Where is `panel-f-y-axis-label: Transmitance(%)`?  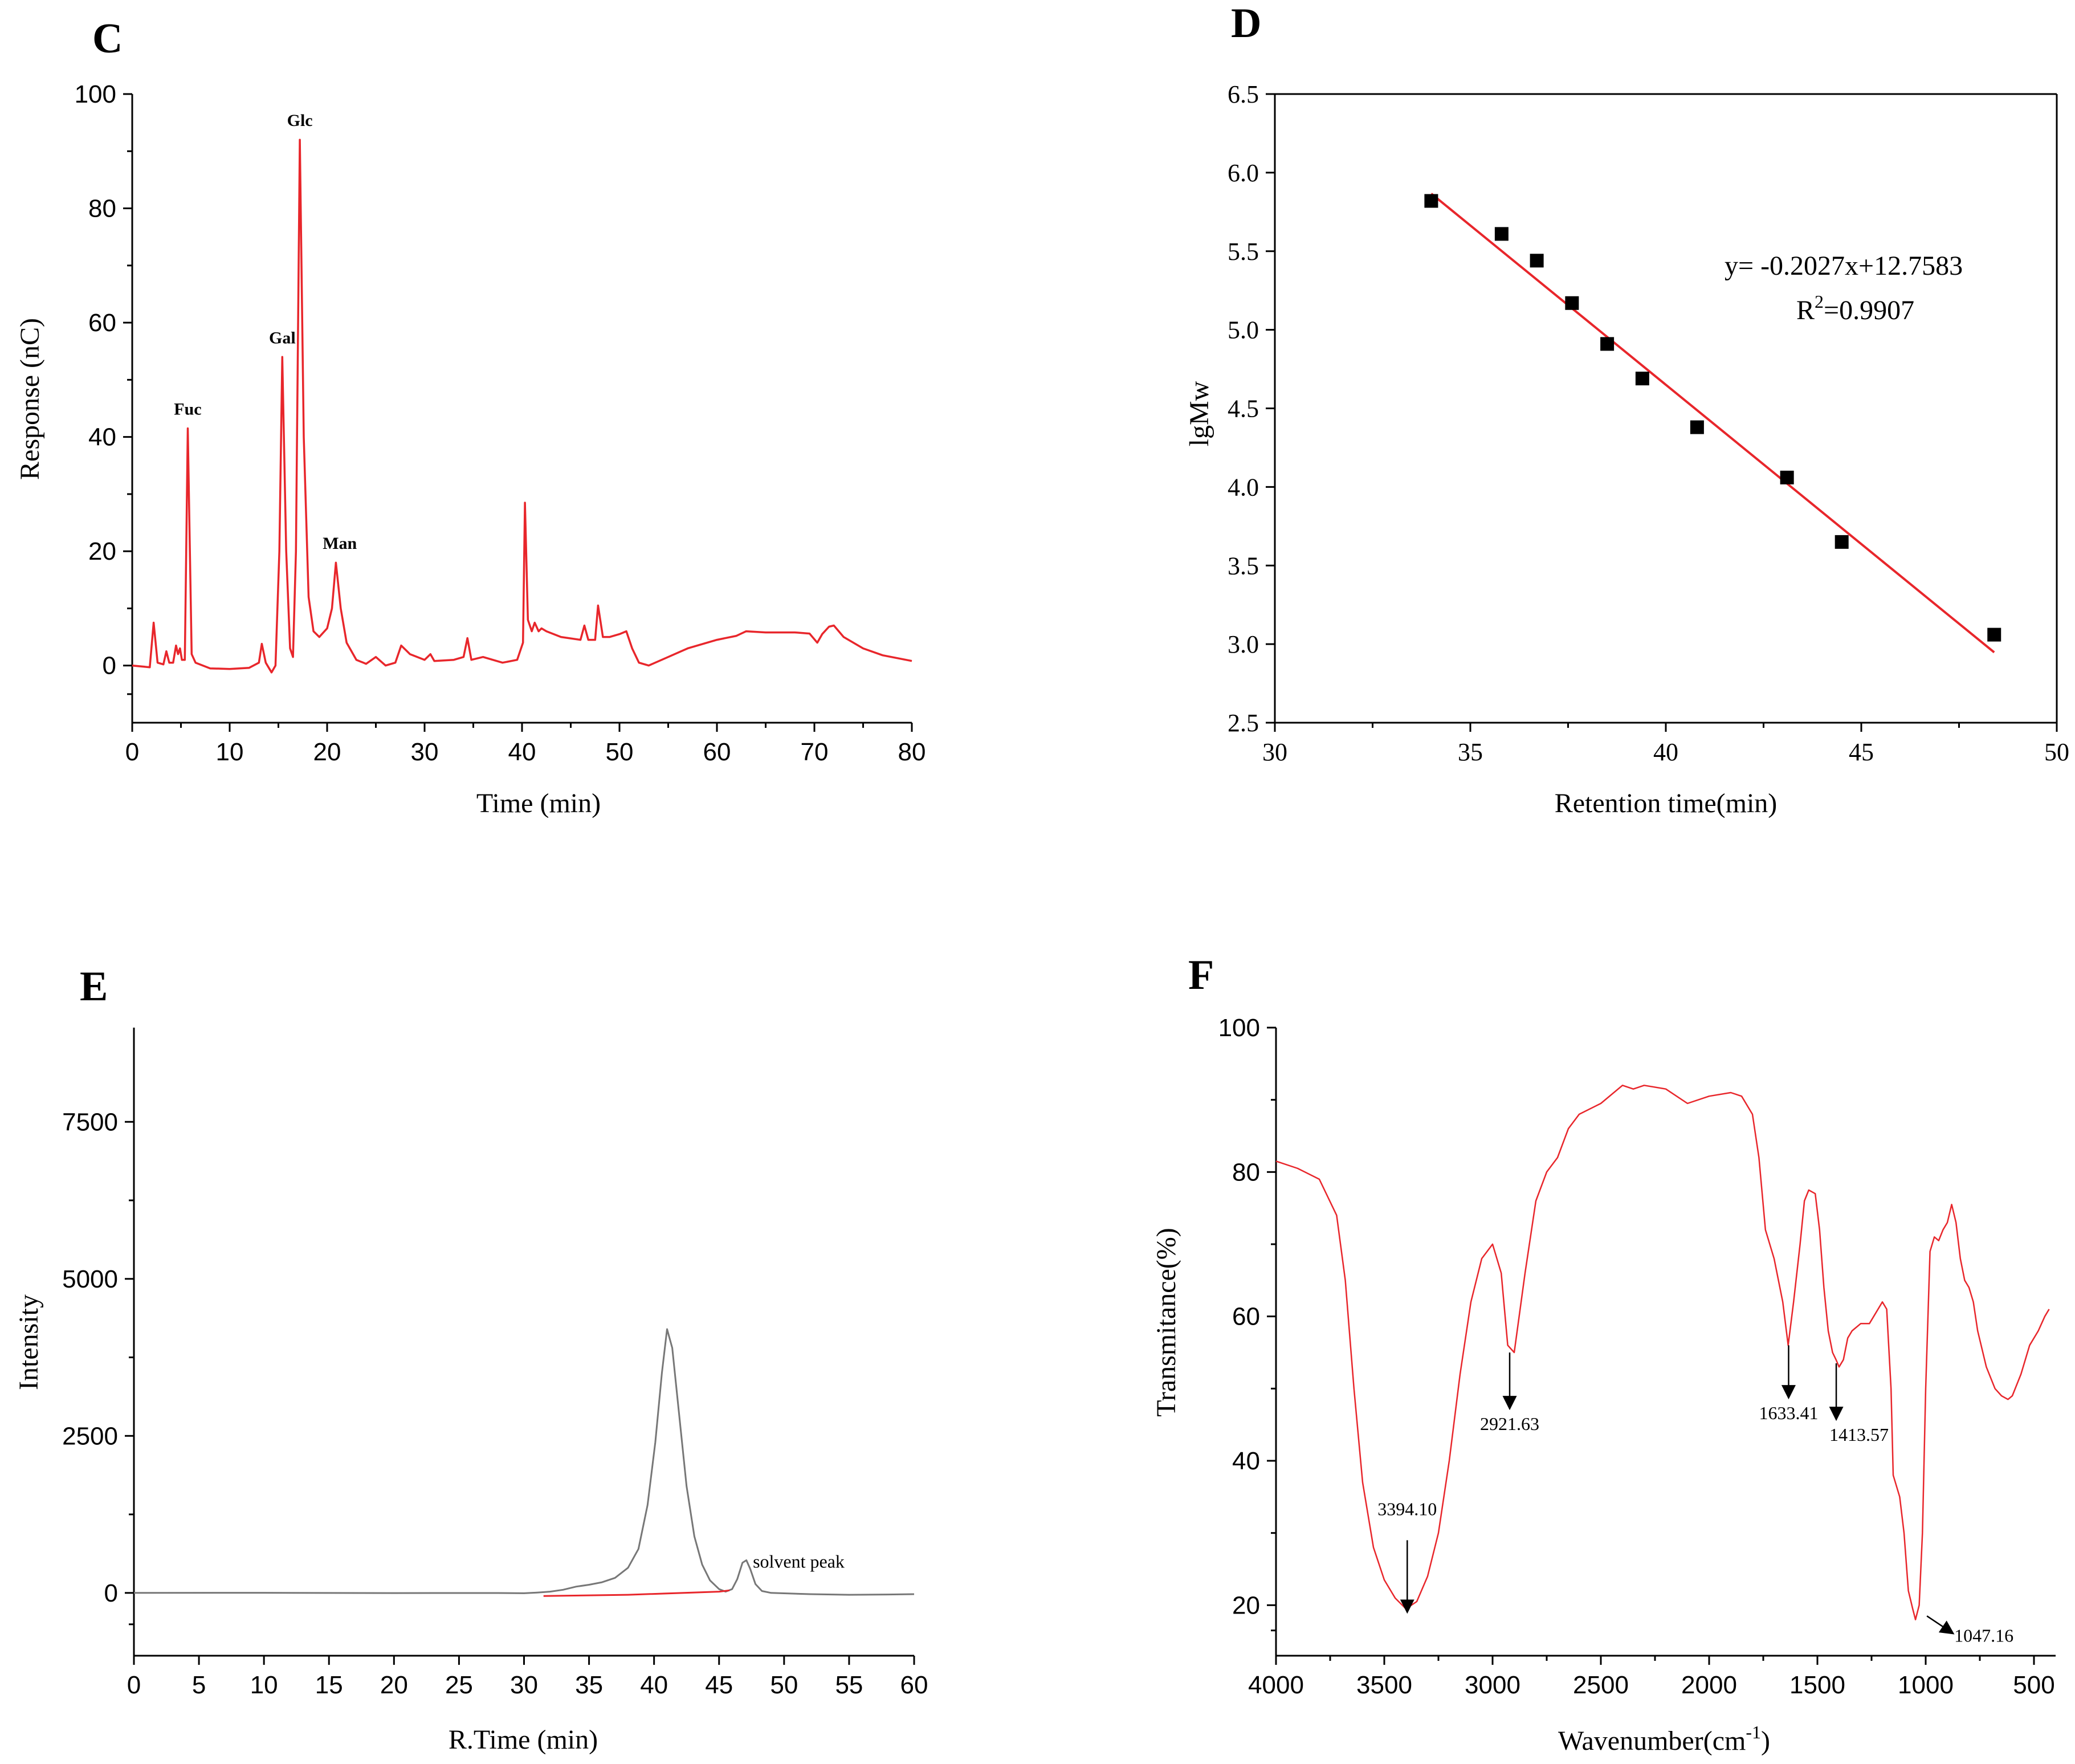
panel-f-y-axis-label: Transmitance(%) is located at coordinates (1166, 1322).